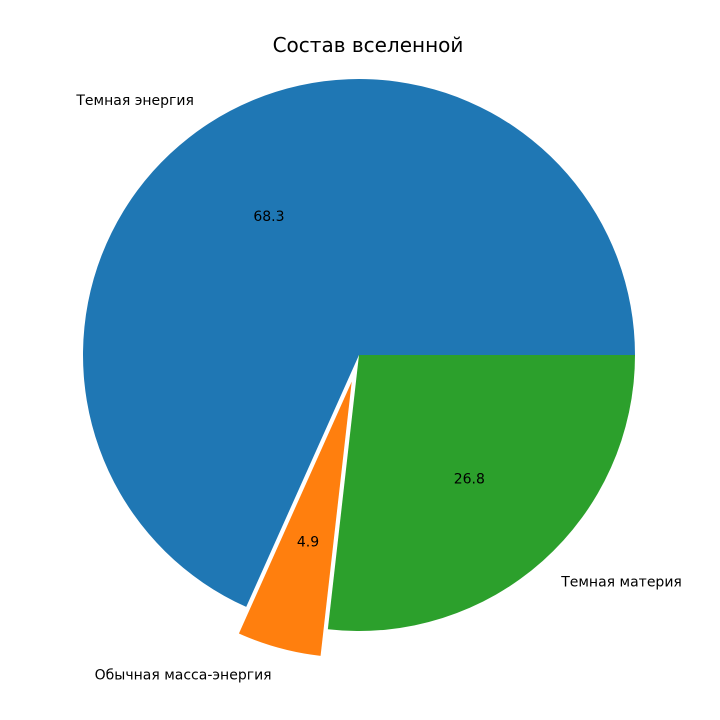  Describe the element at coordinates (368, 45) in the screenshot. I see `chart-title: Состав вселенной` at that location.